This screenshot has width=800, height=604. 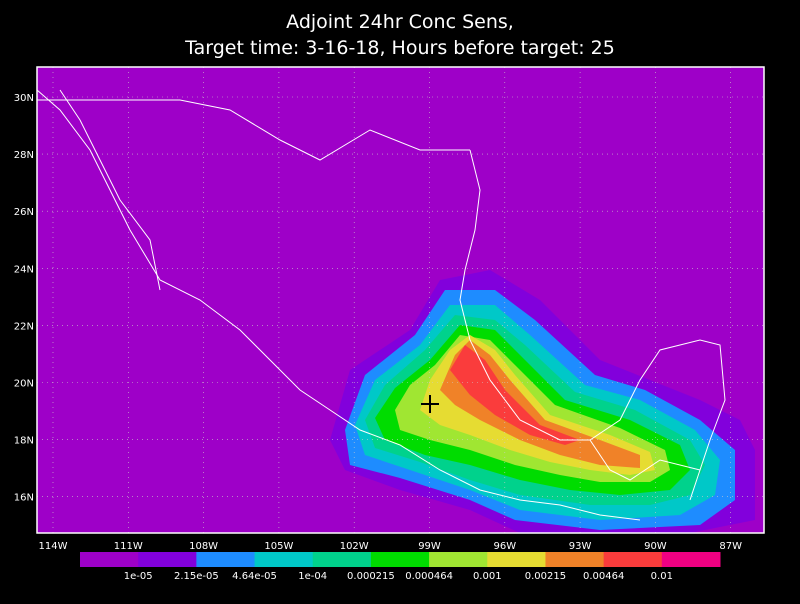 I want to click on colorbar-label: 0.00464, so click(x=603, y=576).